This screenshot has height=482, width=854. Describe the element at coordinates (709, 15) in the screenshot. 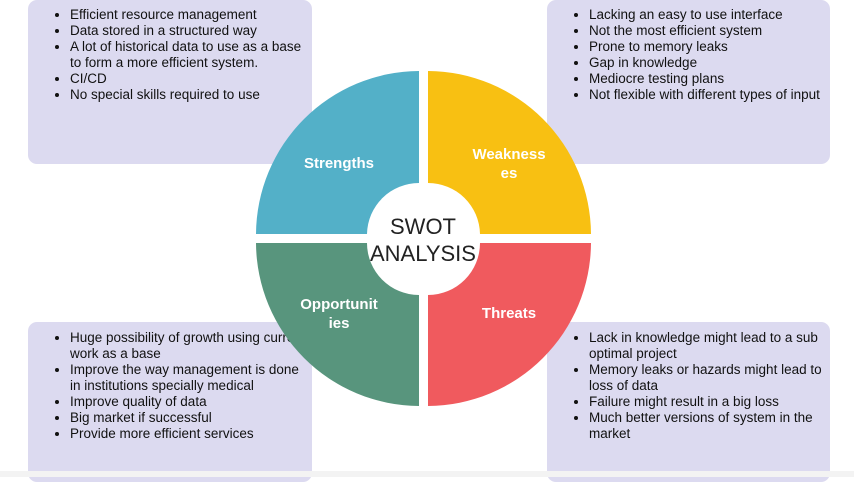

I see `list-item: Lacking an easy to use interface` at that location.